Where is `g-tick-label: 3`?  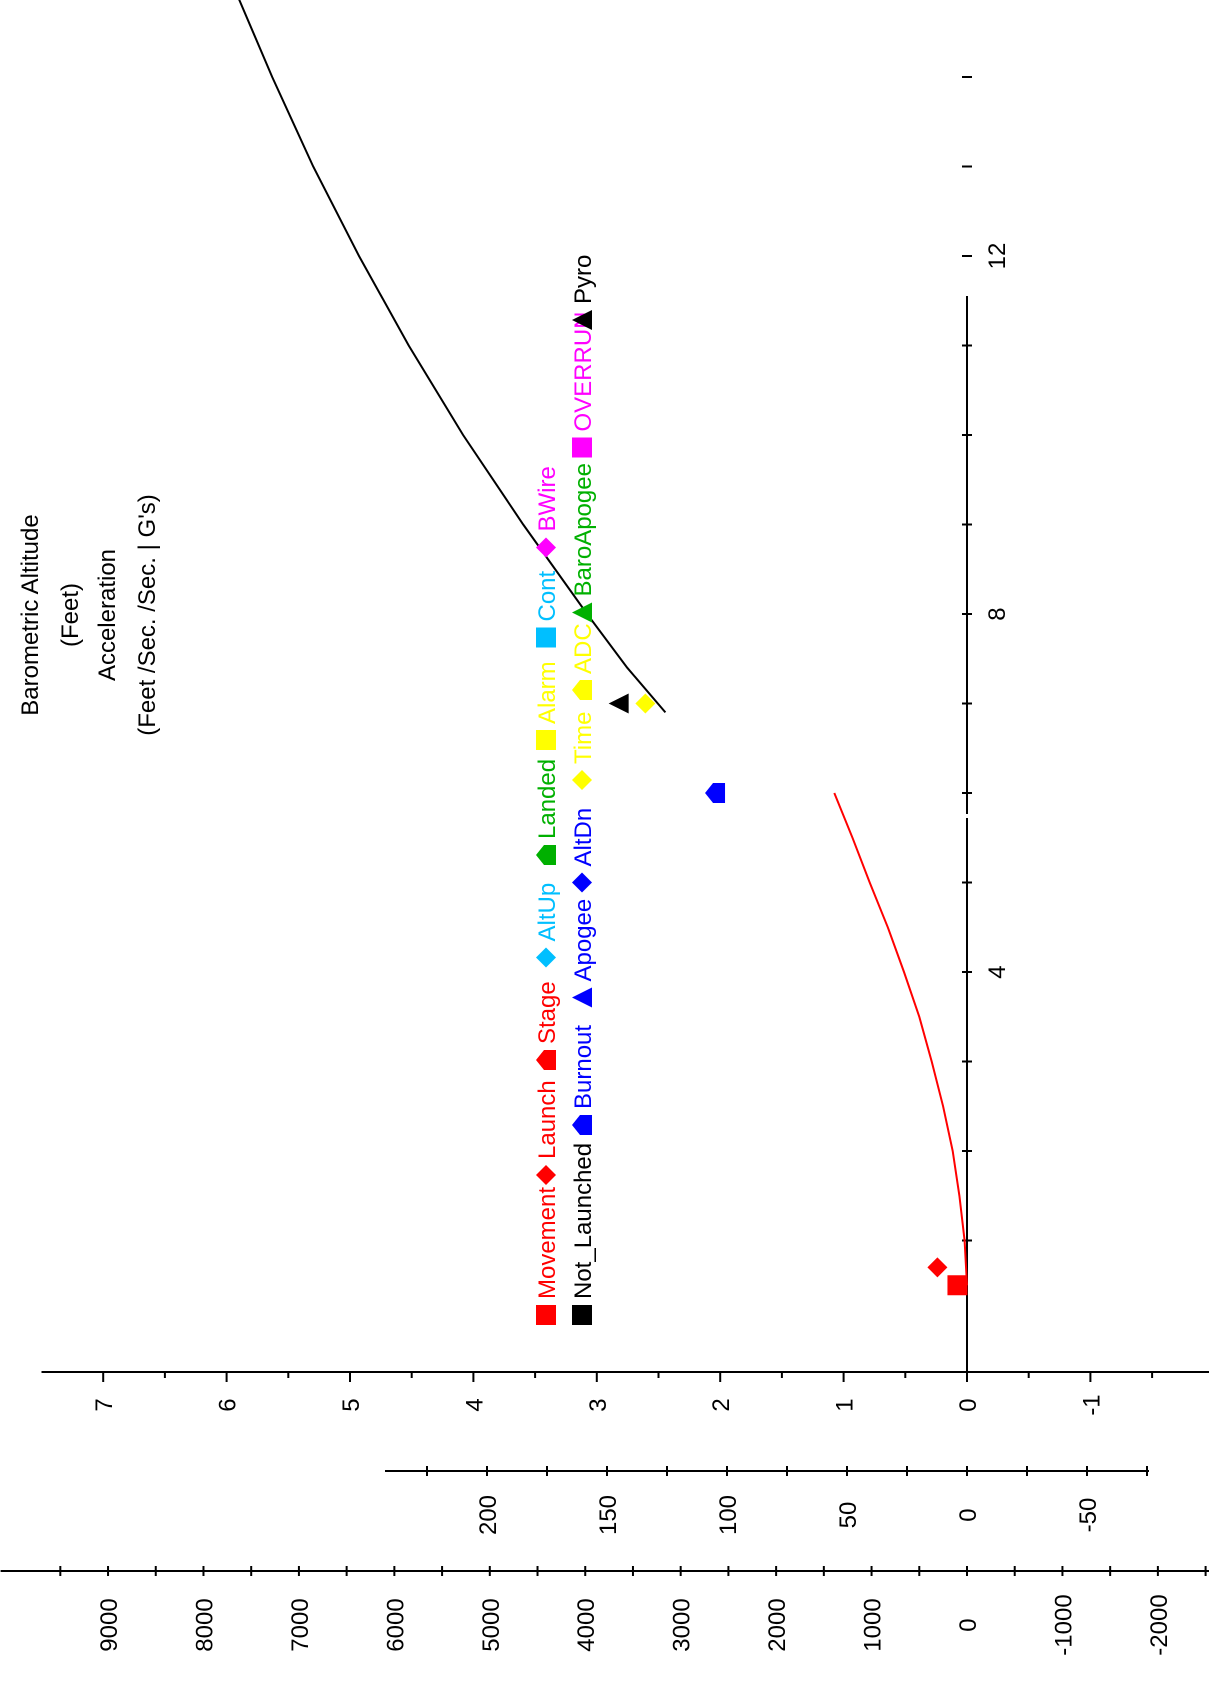 g-tick-label: 3 is located at coordinates (598, 1404).